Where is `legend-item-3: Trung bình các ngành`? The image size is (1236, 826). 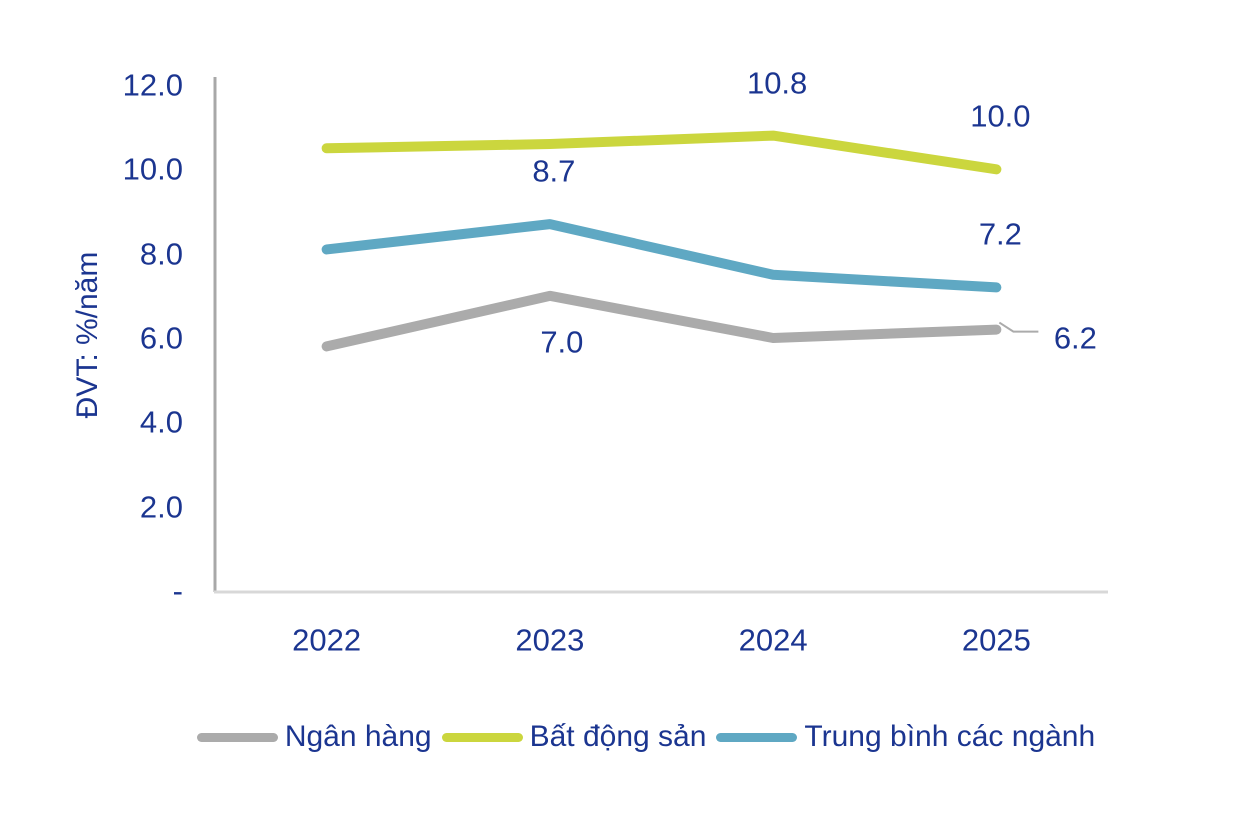 legend-item-3: Trung bình các ngành is located at coordinates (905, 737).